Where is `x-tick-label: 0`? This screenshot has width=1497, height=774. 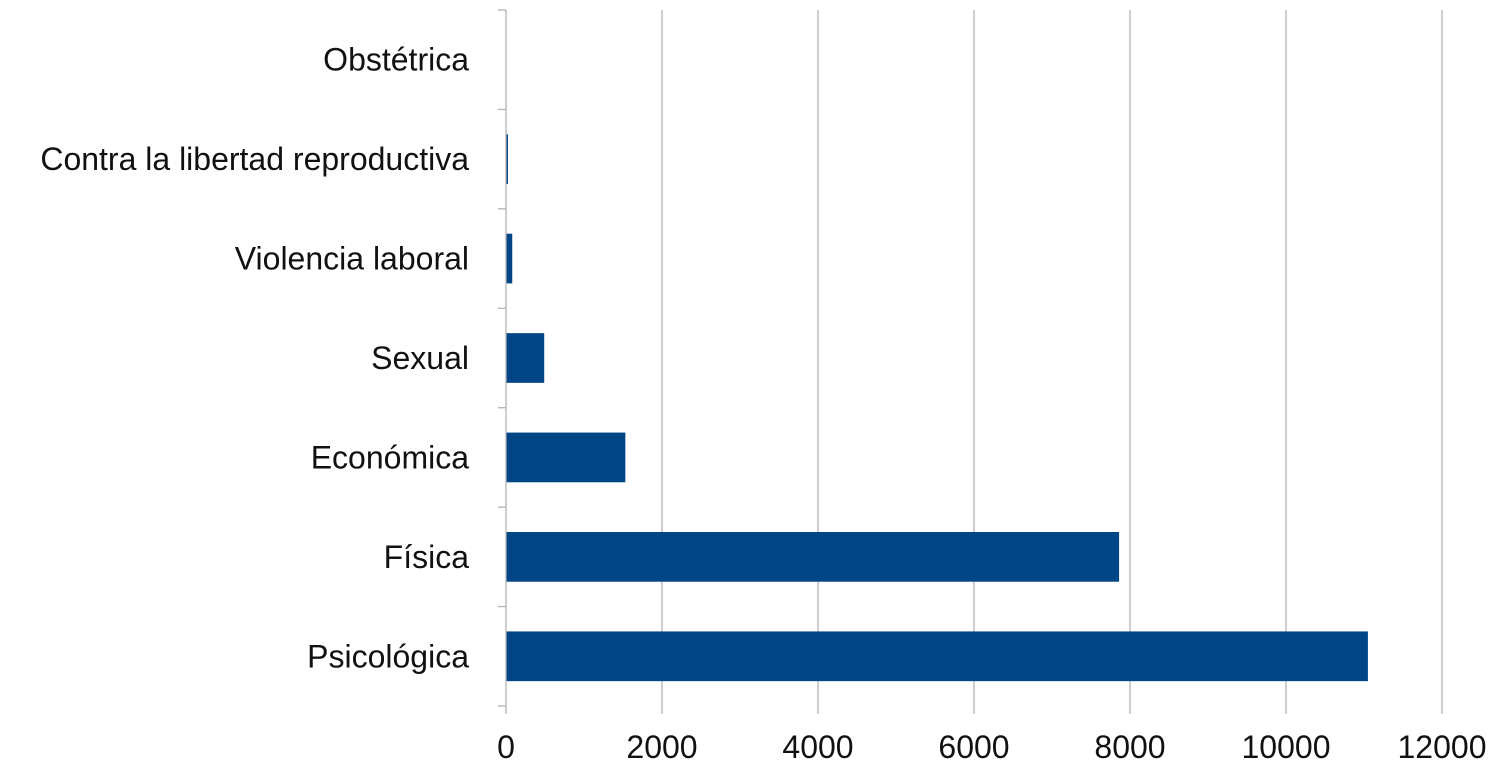 x-tick-label: 0 is located at coordinates (506, 747).